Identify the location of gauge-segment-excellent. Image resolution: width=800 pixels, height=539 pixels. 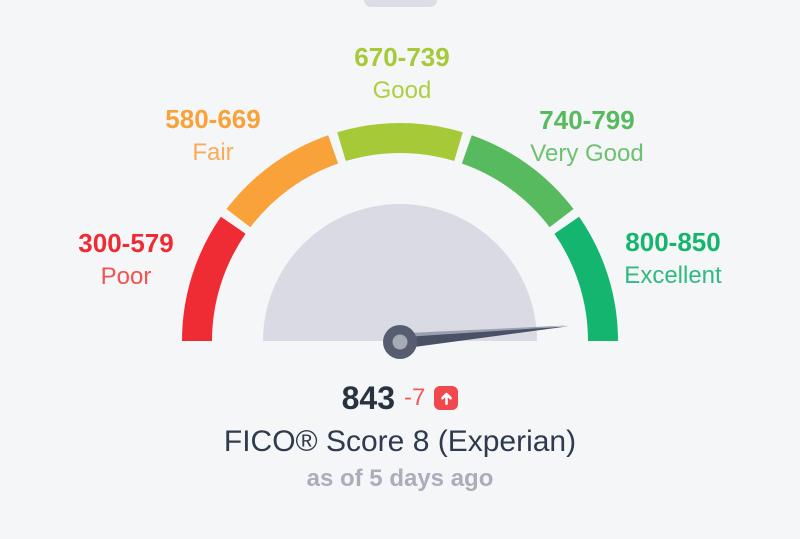
(586, 278).